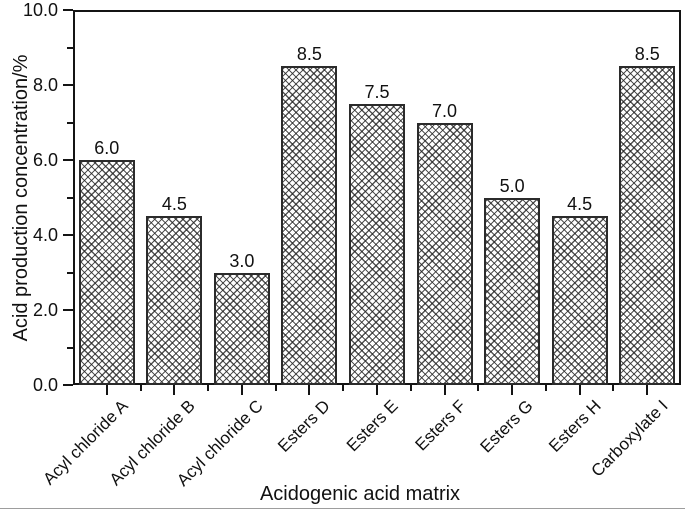  What do you see at coordinates (512, 185) in the screenshot?
I see `bar-value-label: 5.0` at bounding box center [512, 185].